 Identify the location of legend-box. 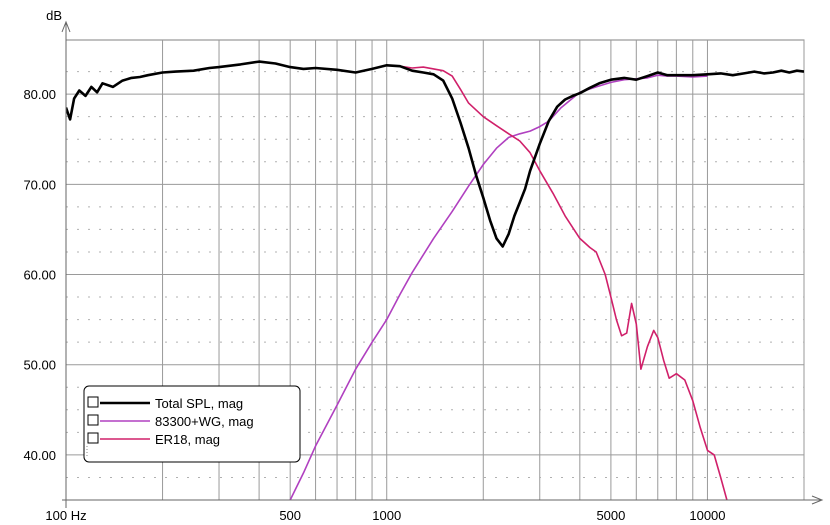
(192, 424).